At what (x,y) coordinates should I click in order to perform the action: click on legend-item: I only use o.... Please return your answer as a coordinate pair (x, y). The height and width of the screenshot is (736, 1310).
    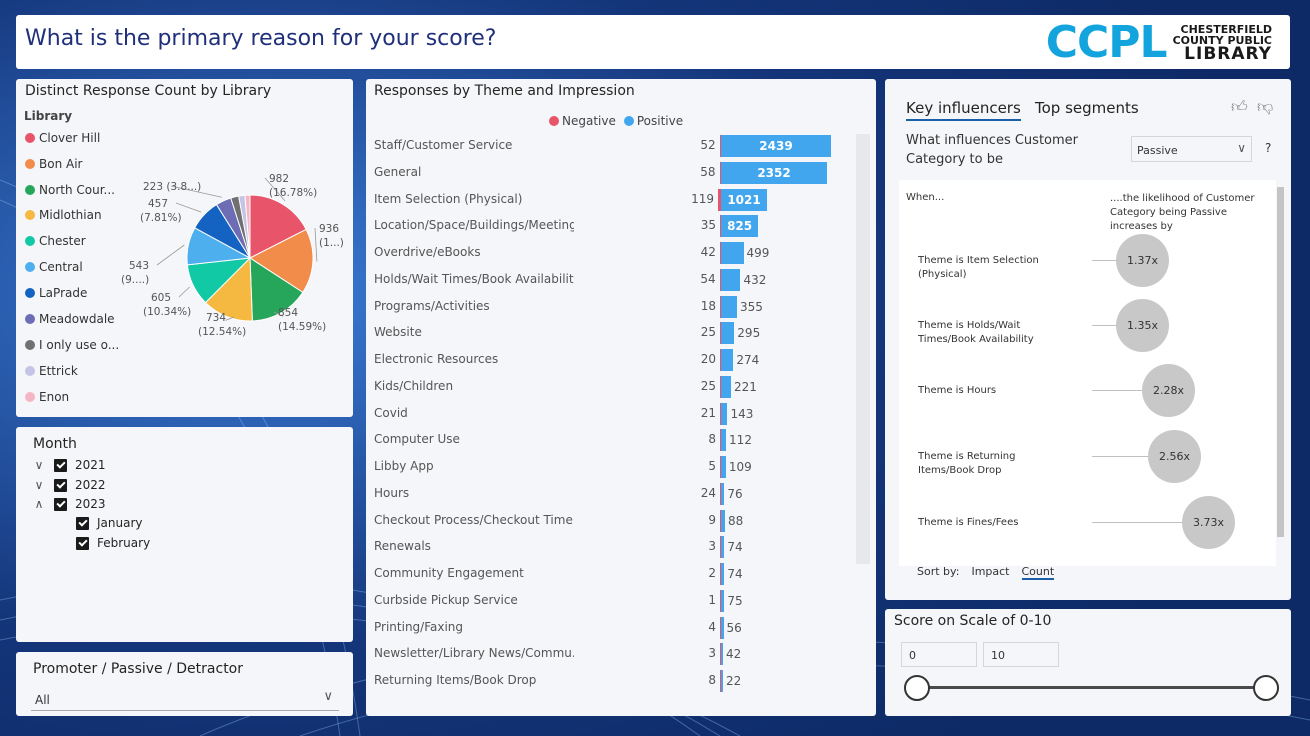
    Looking at the image, I should click on (72, 345).